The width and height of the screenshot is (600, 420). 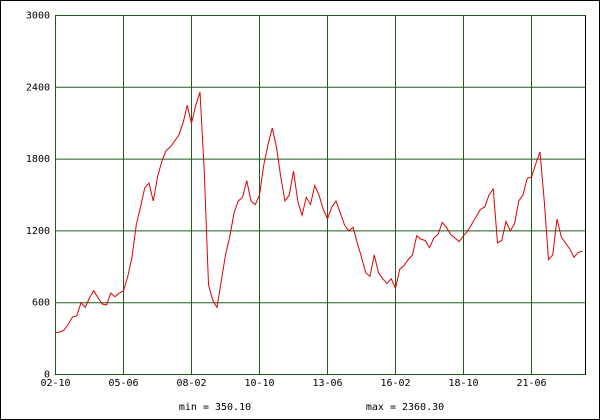 What do you see at coordinates (38, 87) in the screenshot?
I see `y-tick-label: 2400` at bounding box center [38, 87].